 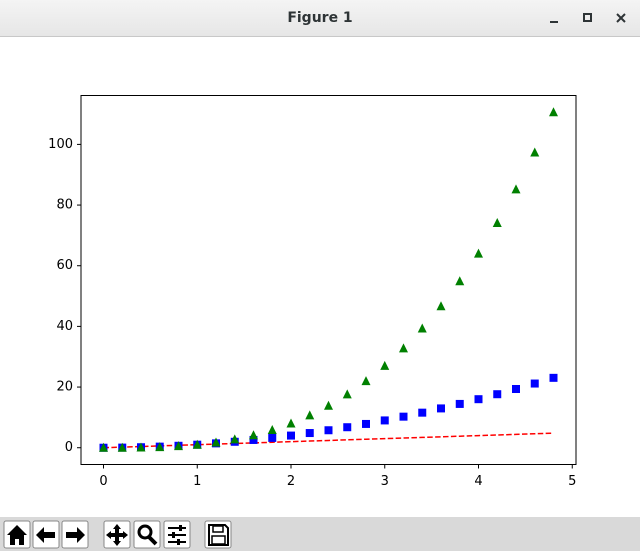 What do you see at coordinates (621, 18) in the screenshot?
I see `close-button` at bounding box center [621, 18].